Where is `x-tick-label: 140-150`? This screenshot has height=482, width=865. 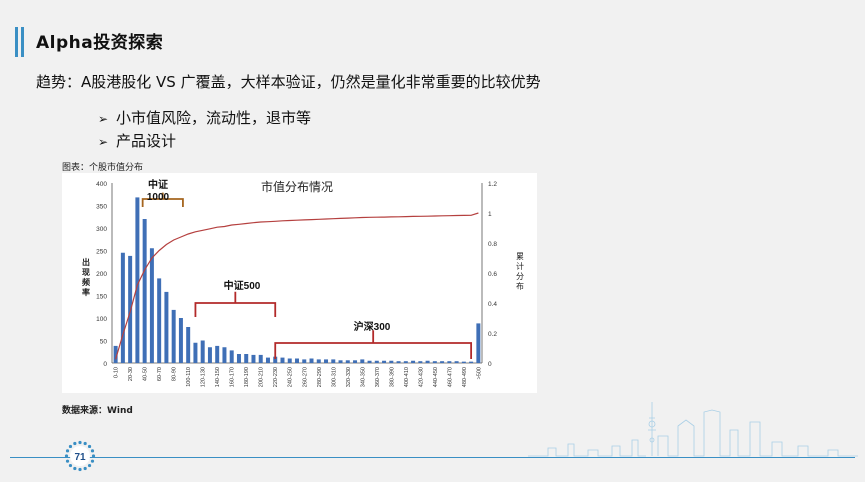
x-tick-label: 140-150 is located at coordinates (218, 377).